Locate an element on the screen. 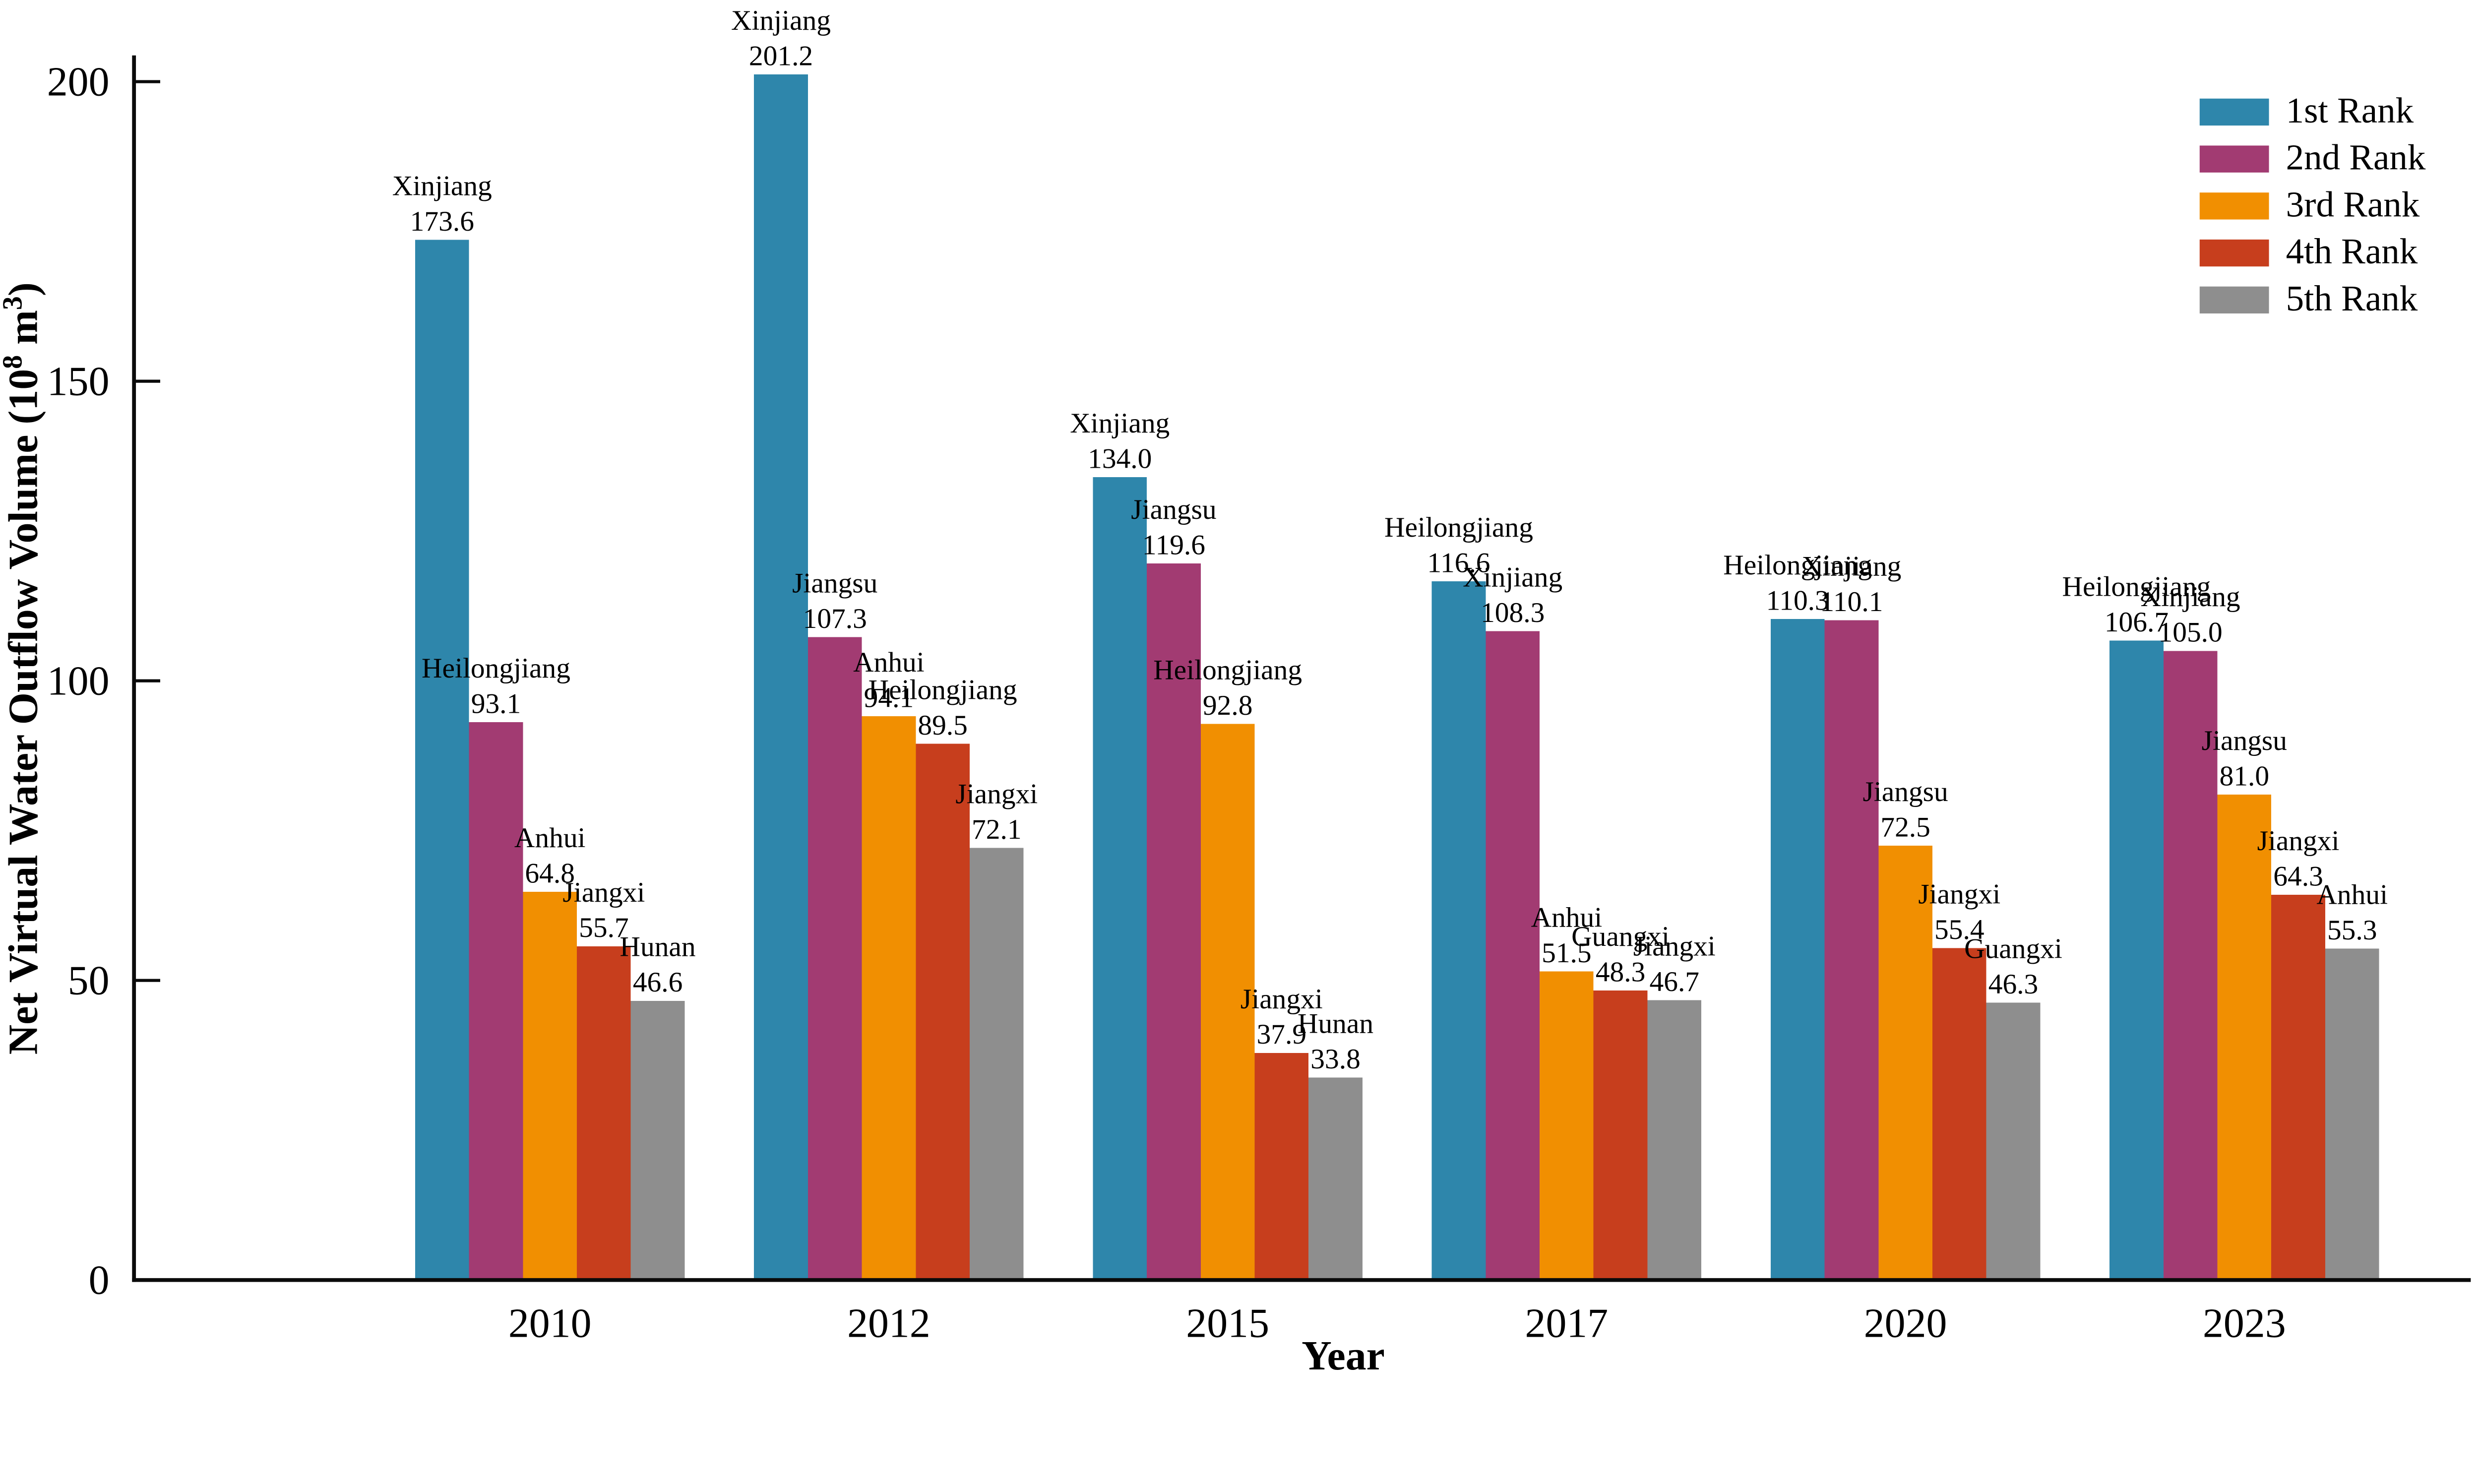 This screenshot has height=1484, width=2480. bar-label-value: 81.0 is located at coordinates (2245, 776).